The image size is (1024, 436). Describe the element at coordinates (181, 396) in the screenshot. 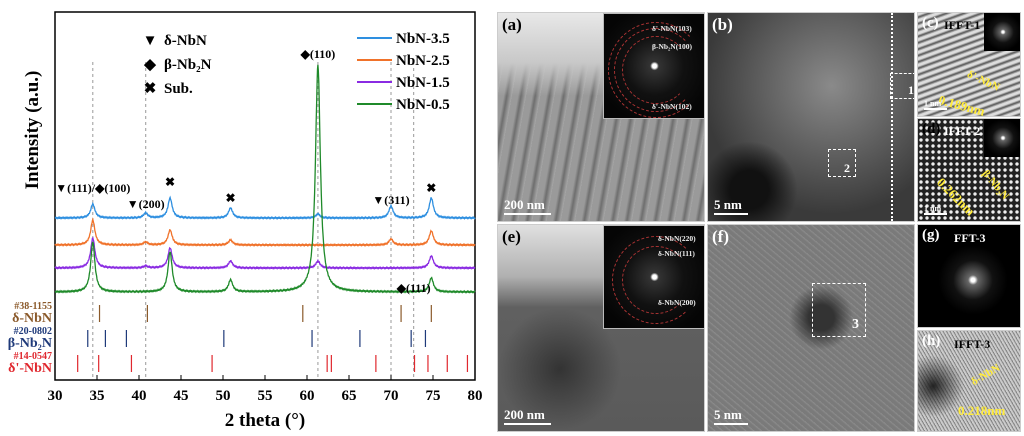

I see `x-tick-label: 45` at that location.